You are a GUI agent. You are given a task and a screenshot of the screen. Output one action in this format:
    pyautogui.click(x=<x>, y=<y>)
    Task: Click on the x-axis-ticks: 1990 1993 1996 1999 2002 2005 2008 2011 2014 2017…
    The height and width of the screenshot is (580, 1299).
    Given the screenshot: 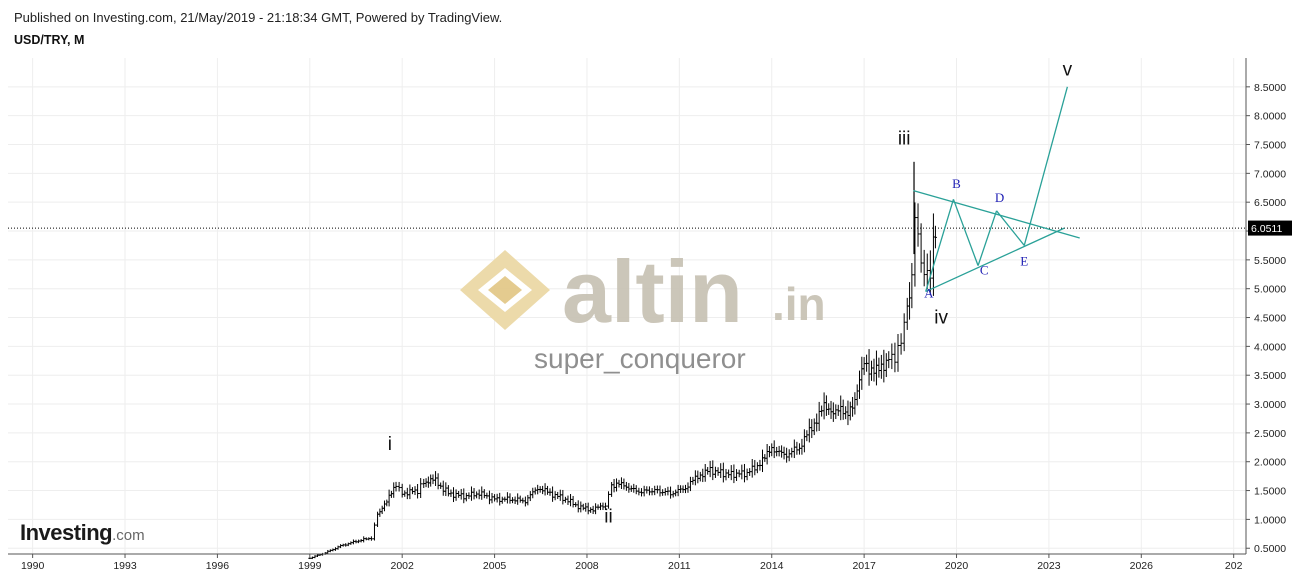 What is the action you would take?
    pyautogui.click(x=632, y=563)
    